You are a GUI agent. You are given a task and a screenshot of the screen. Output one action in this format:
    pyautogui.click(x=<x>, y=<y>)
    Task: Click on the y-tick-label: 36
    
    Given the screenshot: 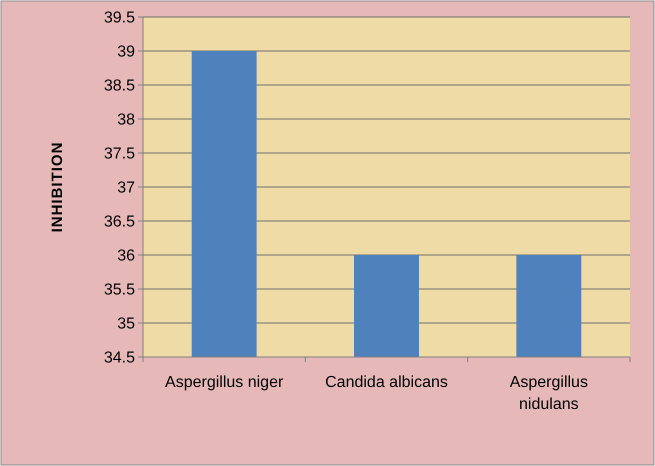 What is the action you would take?
    pyautogui.click(x=126, y=256)
    